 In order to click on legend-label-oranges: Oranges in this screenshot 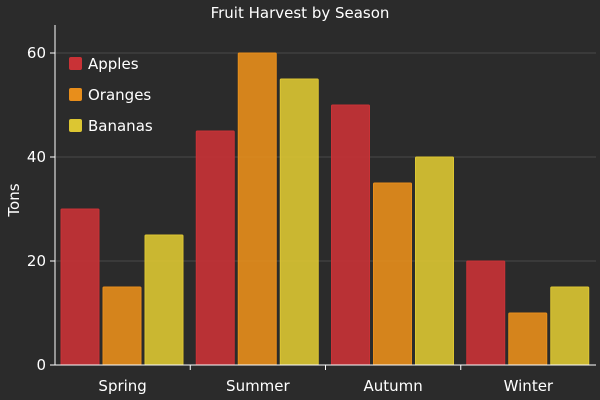, I will do `click(119, 95)`.